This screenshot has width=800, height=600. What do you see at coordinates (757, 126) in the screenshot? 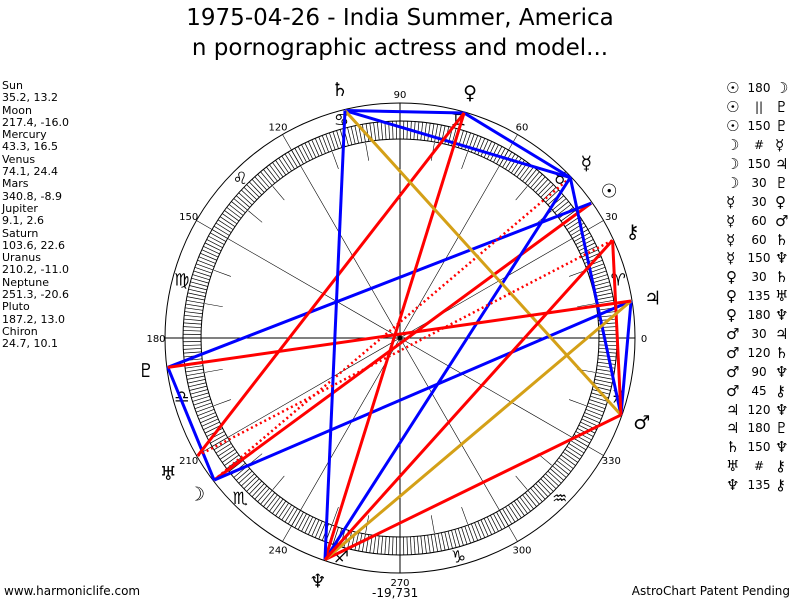
I see `aspect-row: ☉ 150 ♇` at bounding box center [757, 126].